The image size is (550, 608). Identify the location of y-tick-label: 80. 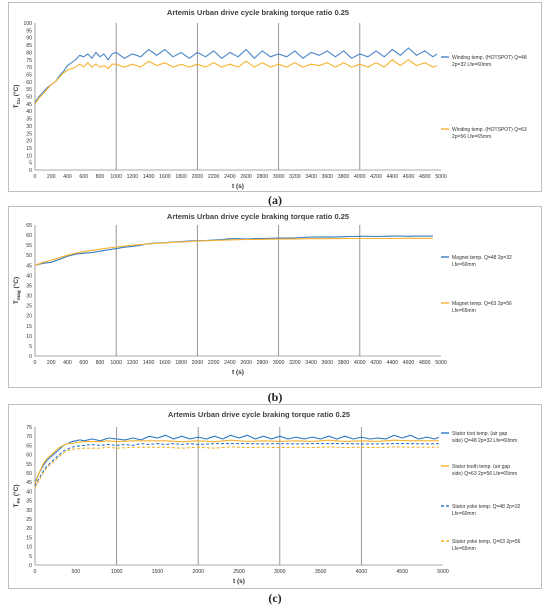
(29, 53).